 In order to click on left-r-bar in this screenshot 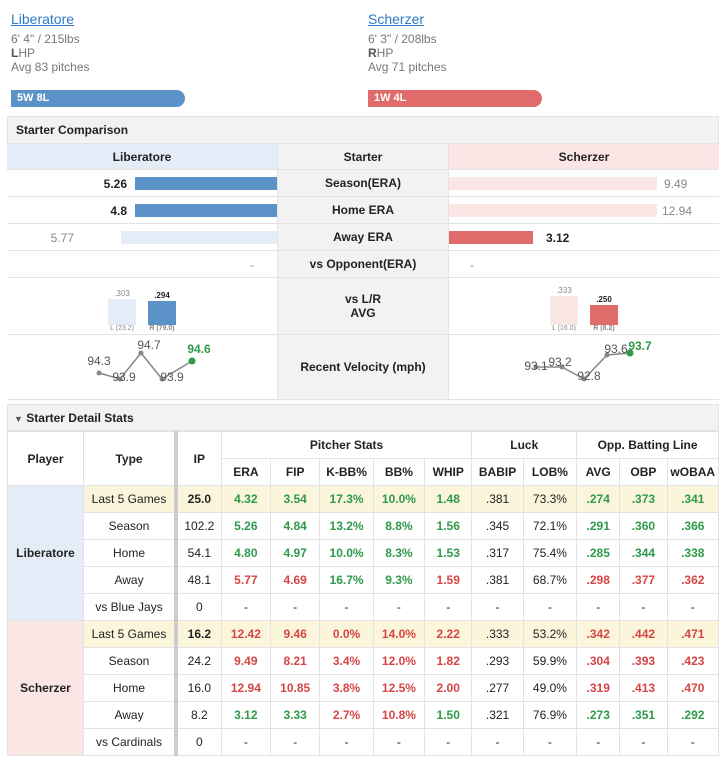, I will do `click(162, 313)`.